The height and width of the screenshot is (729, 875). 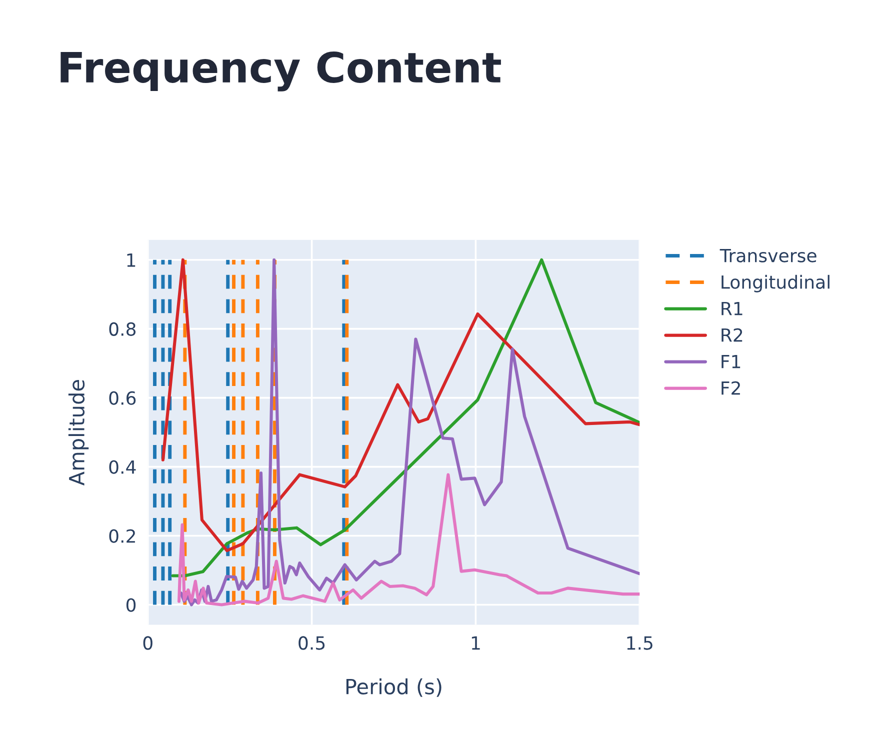 What do you see at coordinates (280, 71) in the screenshot?
I see `chart-title: Frequency Content` at bounding box center [280, 71].